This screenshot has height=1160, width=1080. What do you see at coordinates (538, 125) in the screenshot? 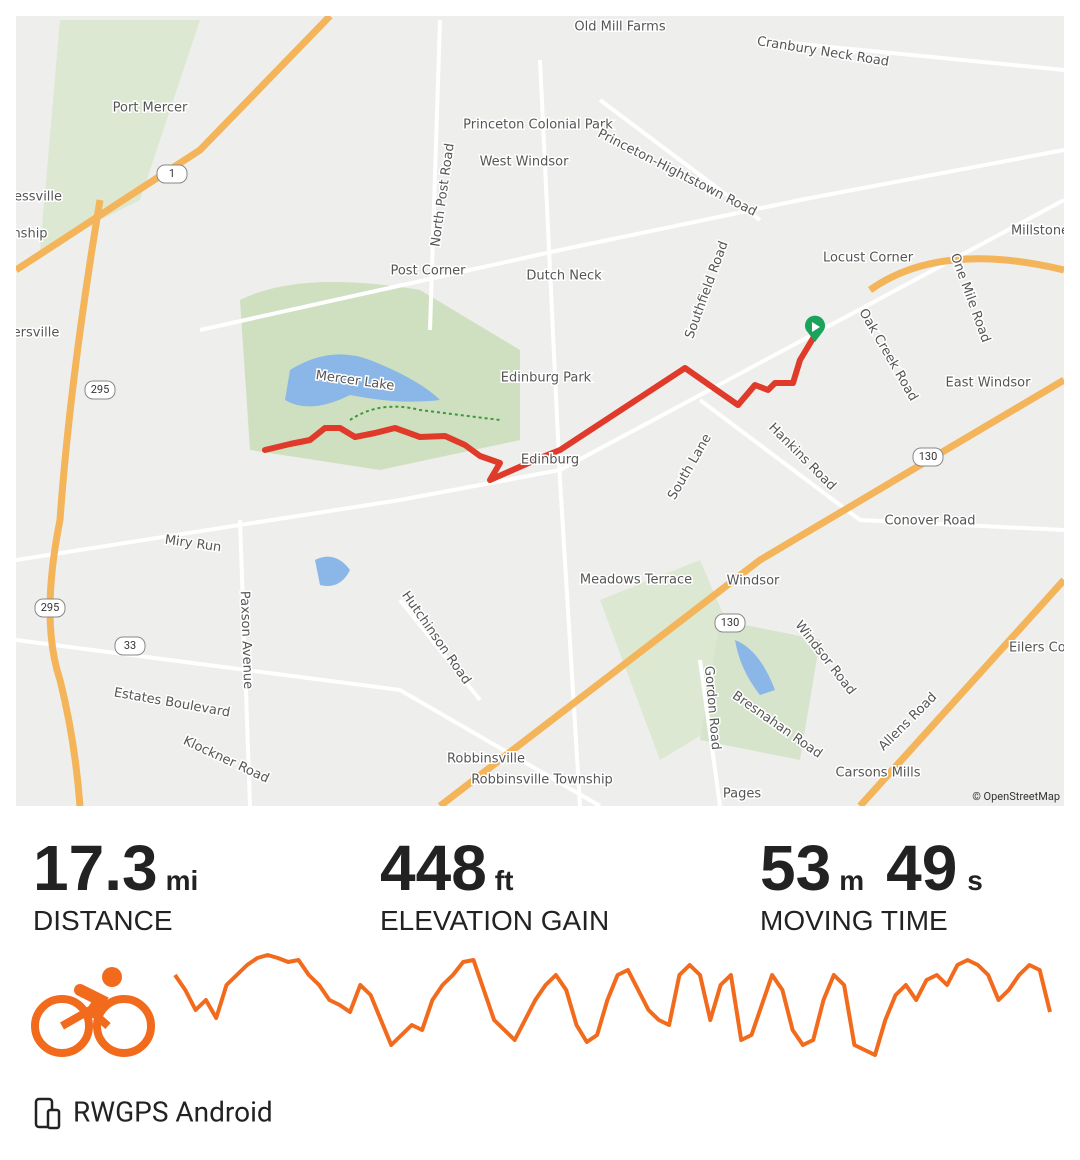
I see `map-label: Princeton Colonial Park` at bounding box center [538, 125].